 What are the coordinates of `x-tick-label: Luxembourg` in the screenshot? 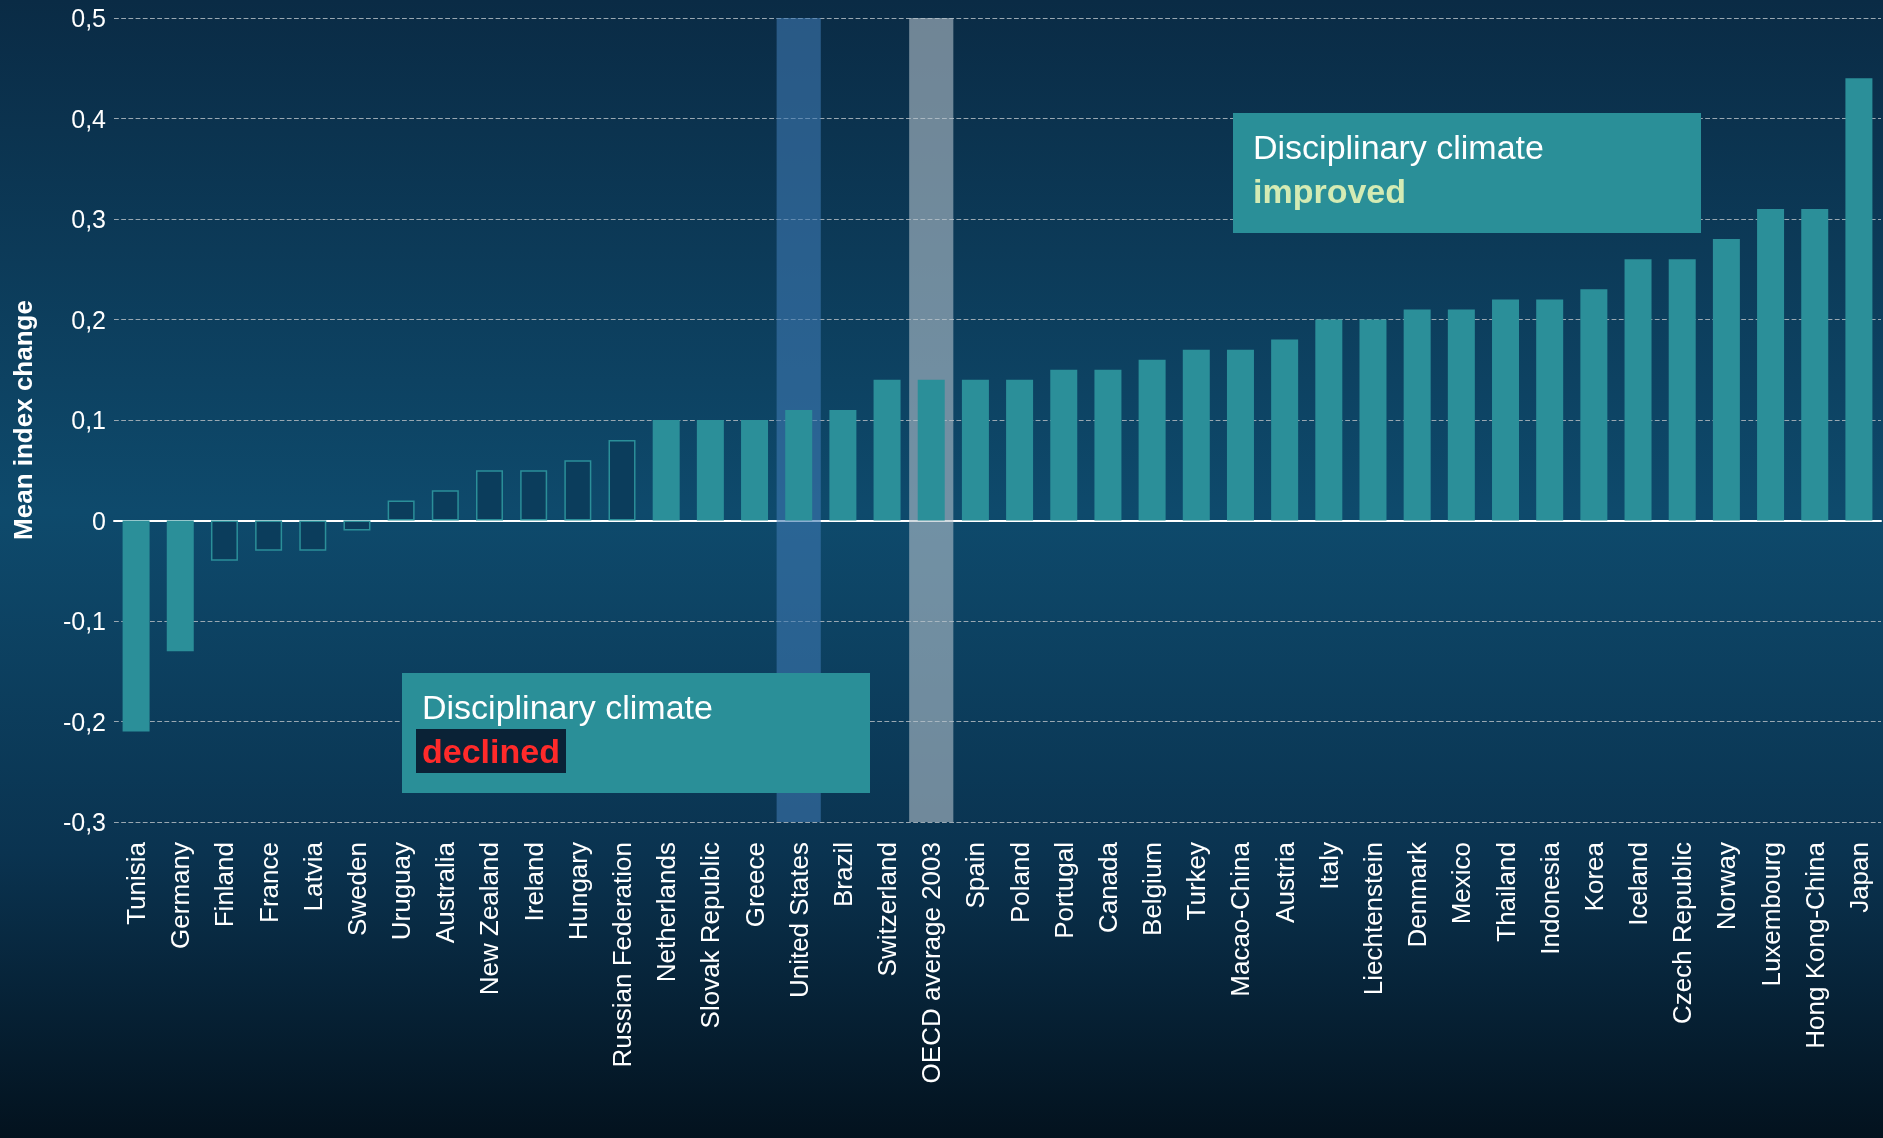 It's located at (1770, 914).